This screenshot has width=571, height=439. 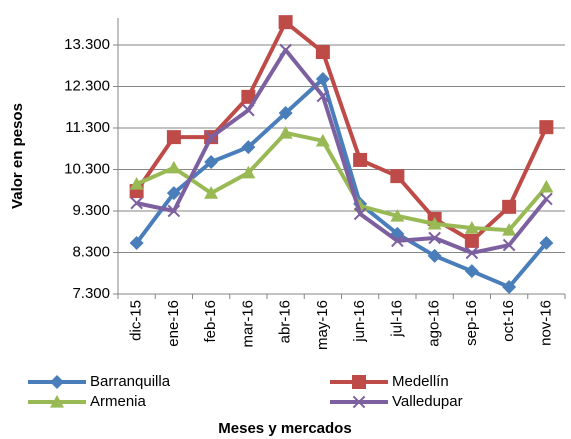 What do you see at coordinates (130, 381) in the screenshot?
I see `legend-label: Barranquilla` at bounding box center [130, 381].